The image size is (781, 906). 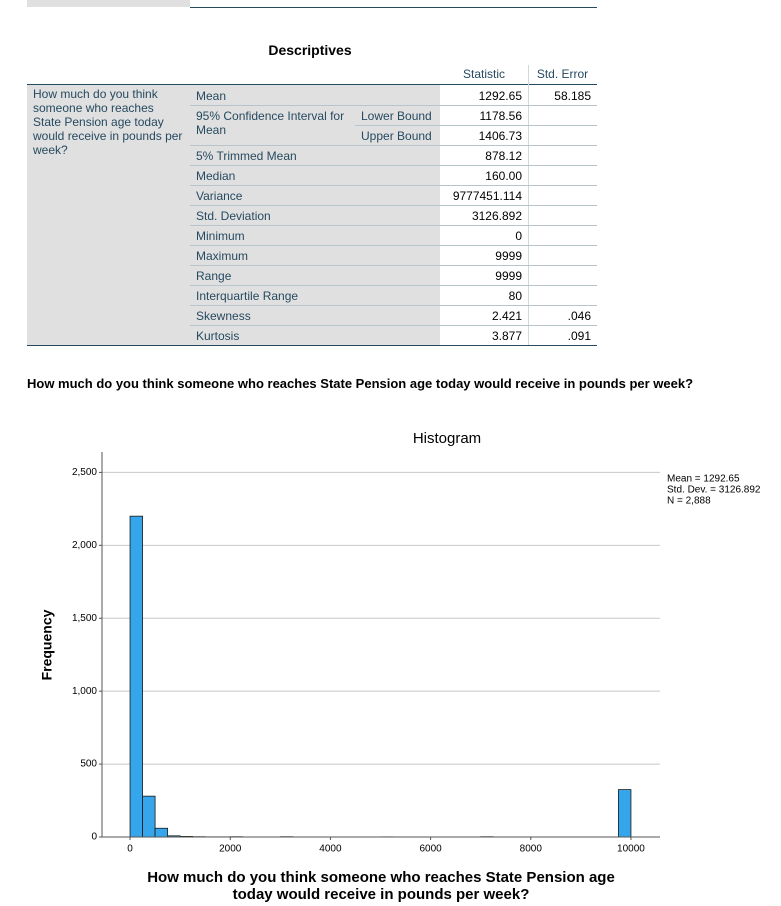 What do you see at coordinates (579, 316) in the screenshot?
I see `std-error: .046` at bounding box center [579, 316].